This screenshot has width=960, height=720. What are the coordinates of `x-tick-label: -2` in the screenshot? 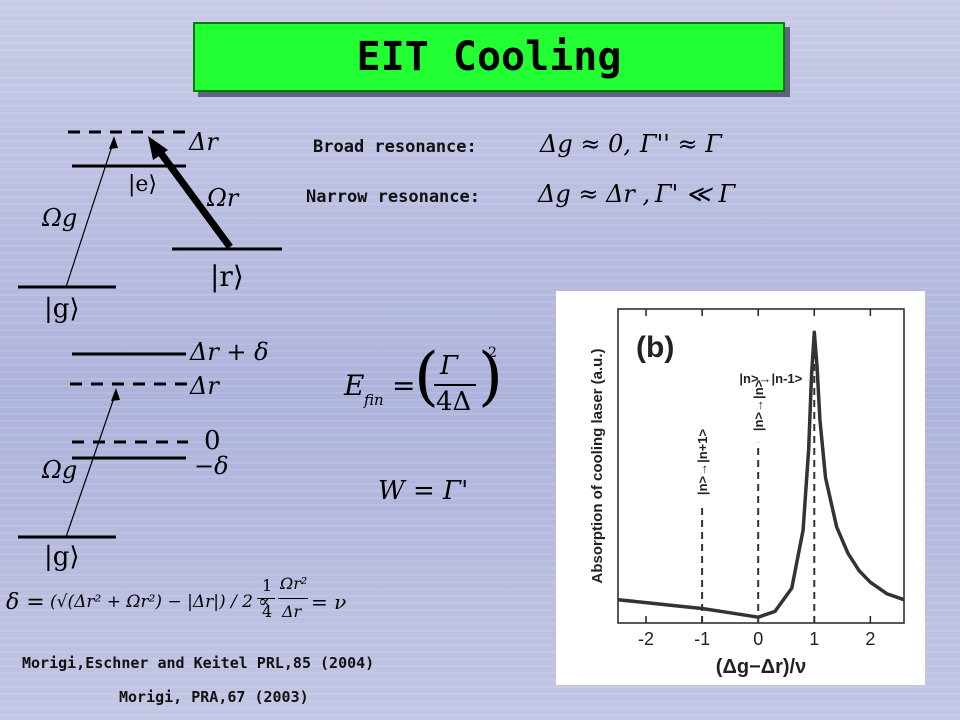 It's located at (646, 639).